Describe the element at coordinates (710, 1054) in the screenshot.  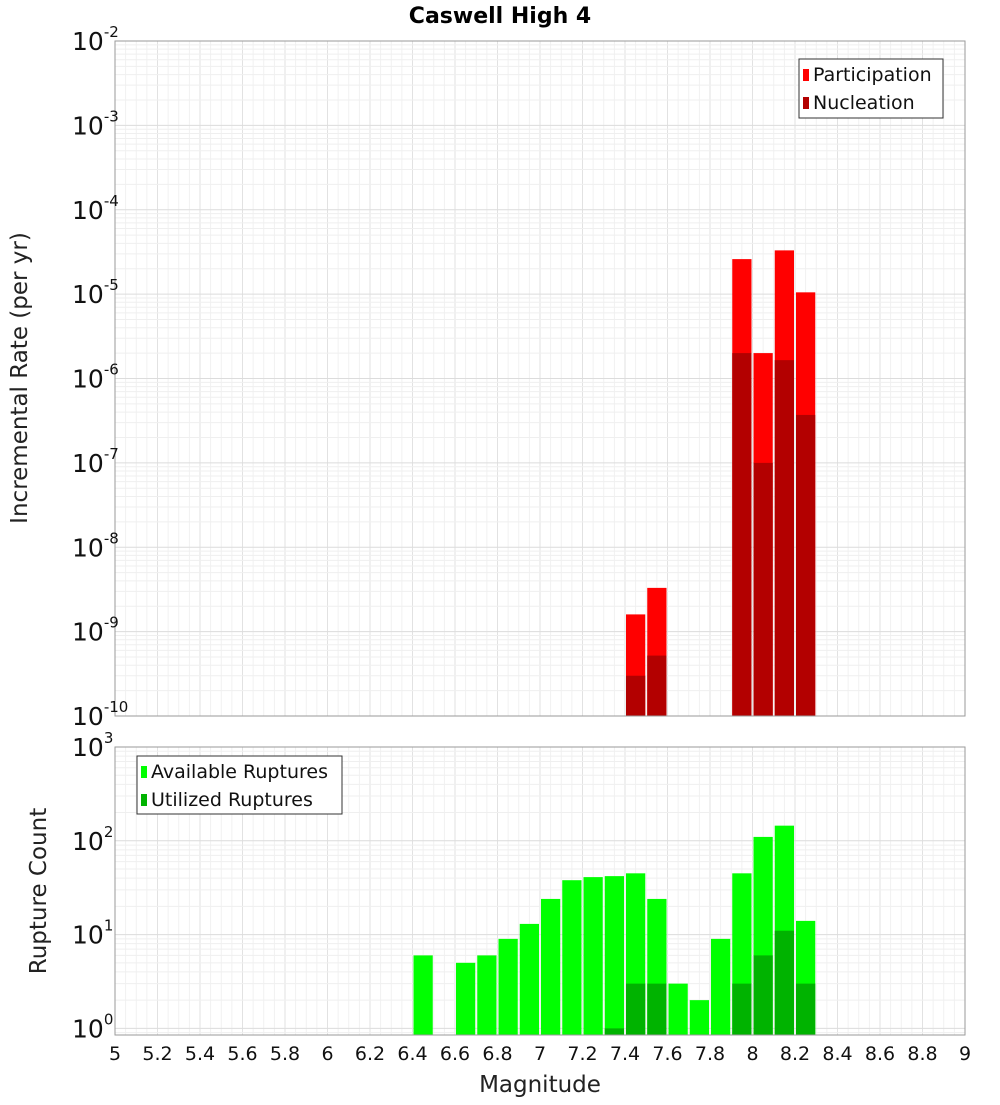
I see `x-tick-label: 7.8` at that location.